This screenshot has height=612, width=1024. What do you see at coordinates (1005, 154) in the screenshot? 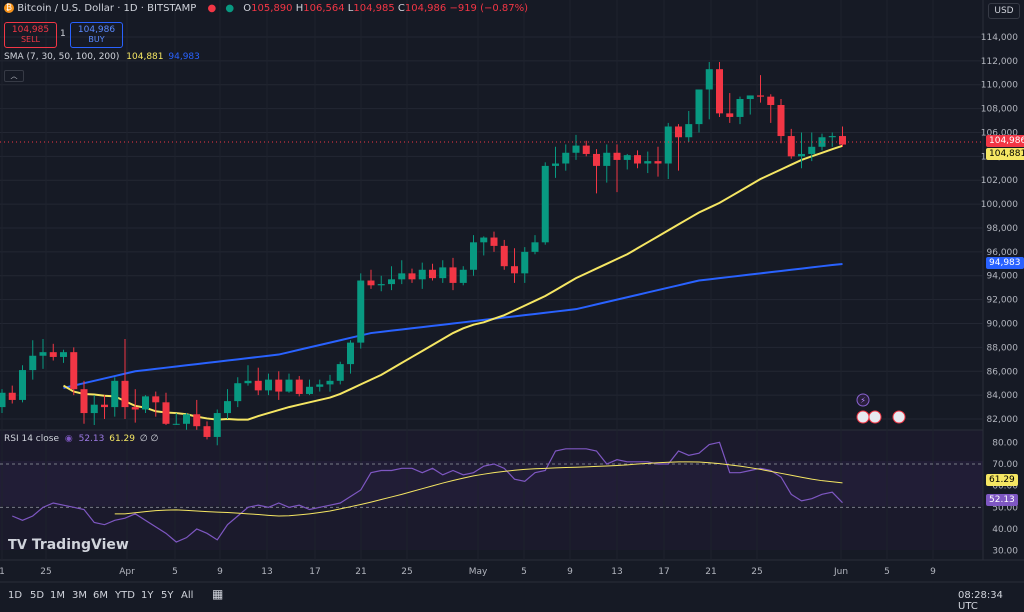
I see `sma30-price-tag: 104,881` at bounding box center [1005, 154].